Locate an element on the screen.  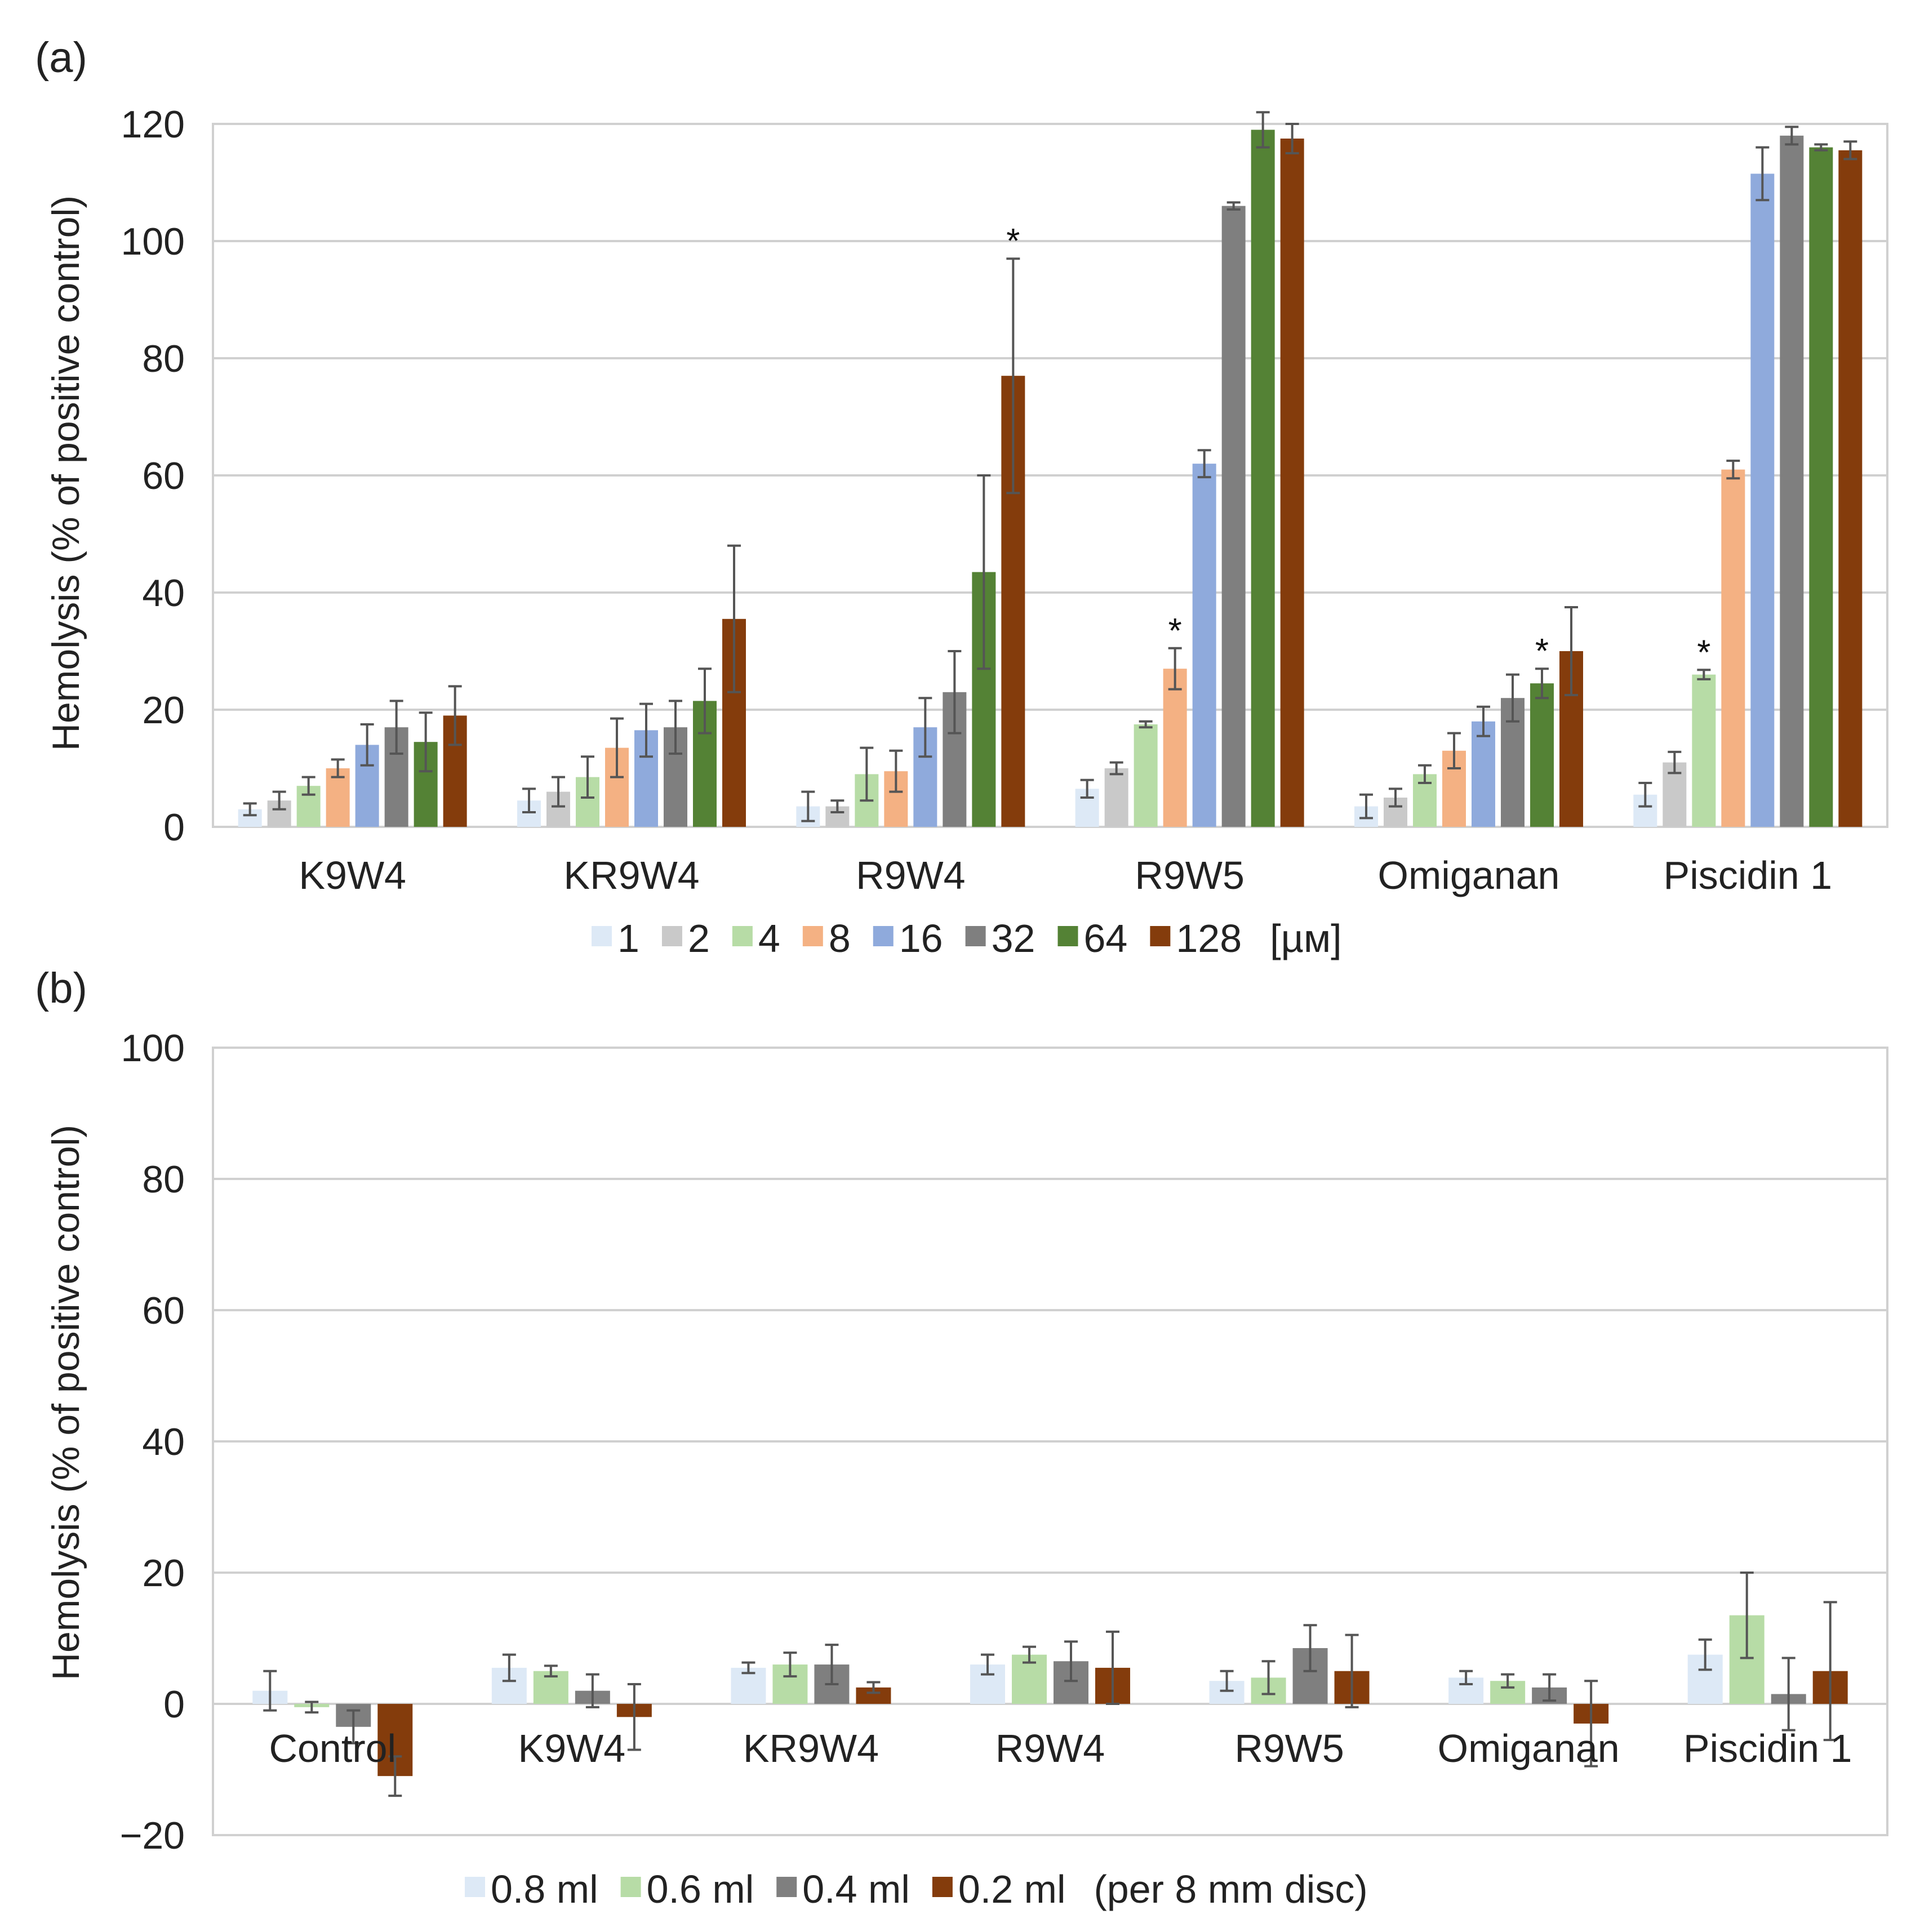
x-tick-label-a-k9w4: K9W4 is located at coordinates (352, 875).